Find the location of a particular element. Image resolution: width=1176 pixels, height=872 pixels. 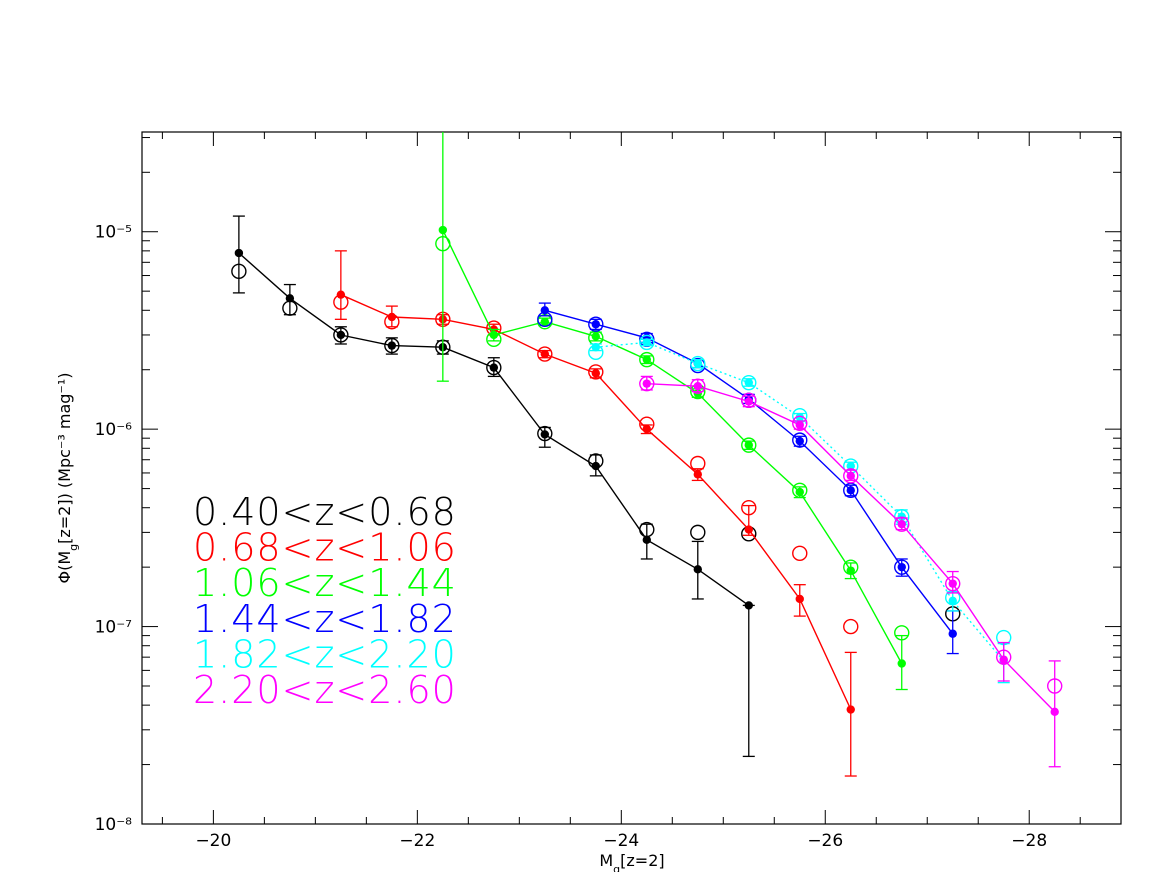

y-tick-label: 10⁻⁶ is located at coordinates (114, 430).